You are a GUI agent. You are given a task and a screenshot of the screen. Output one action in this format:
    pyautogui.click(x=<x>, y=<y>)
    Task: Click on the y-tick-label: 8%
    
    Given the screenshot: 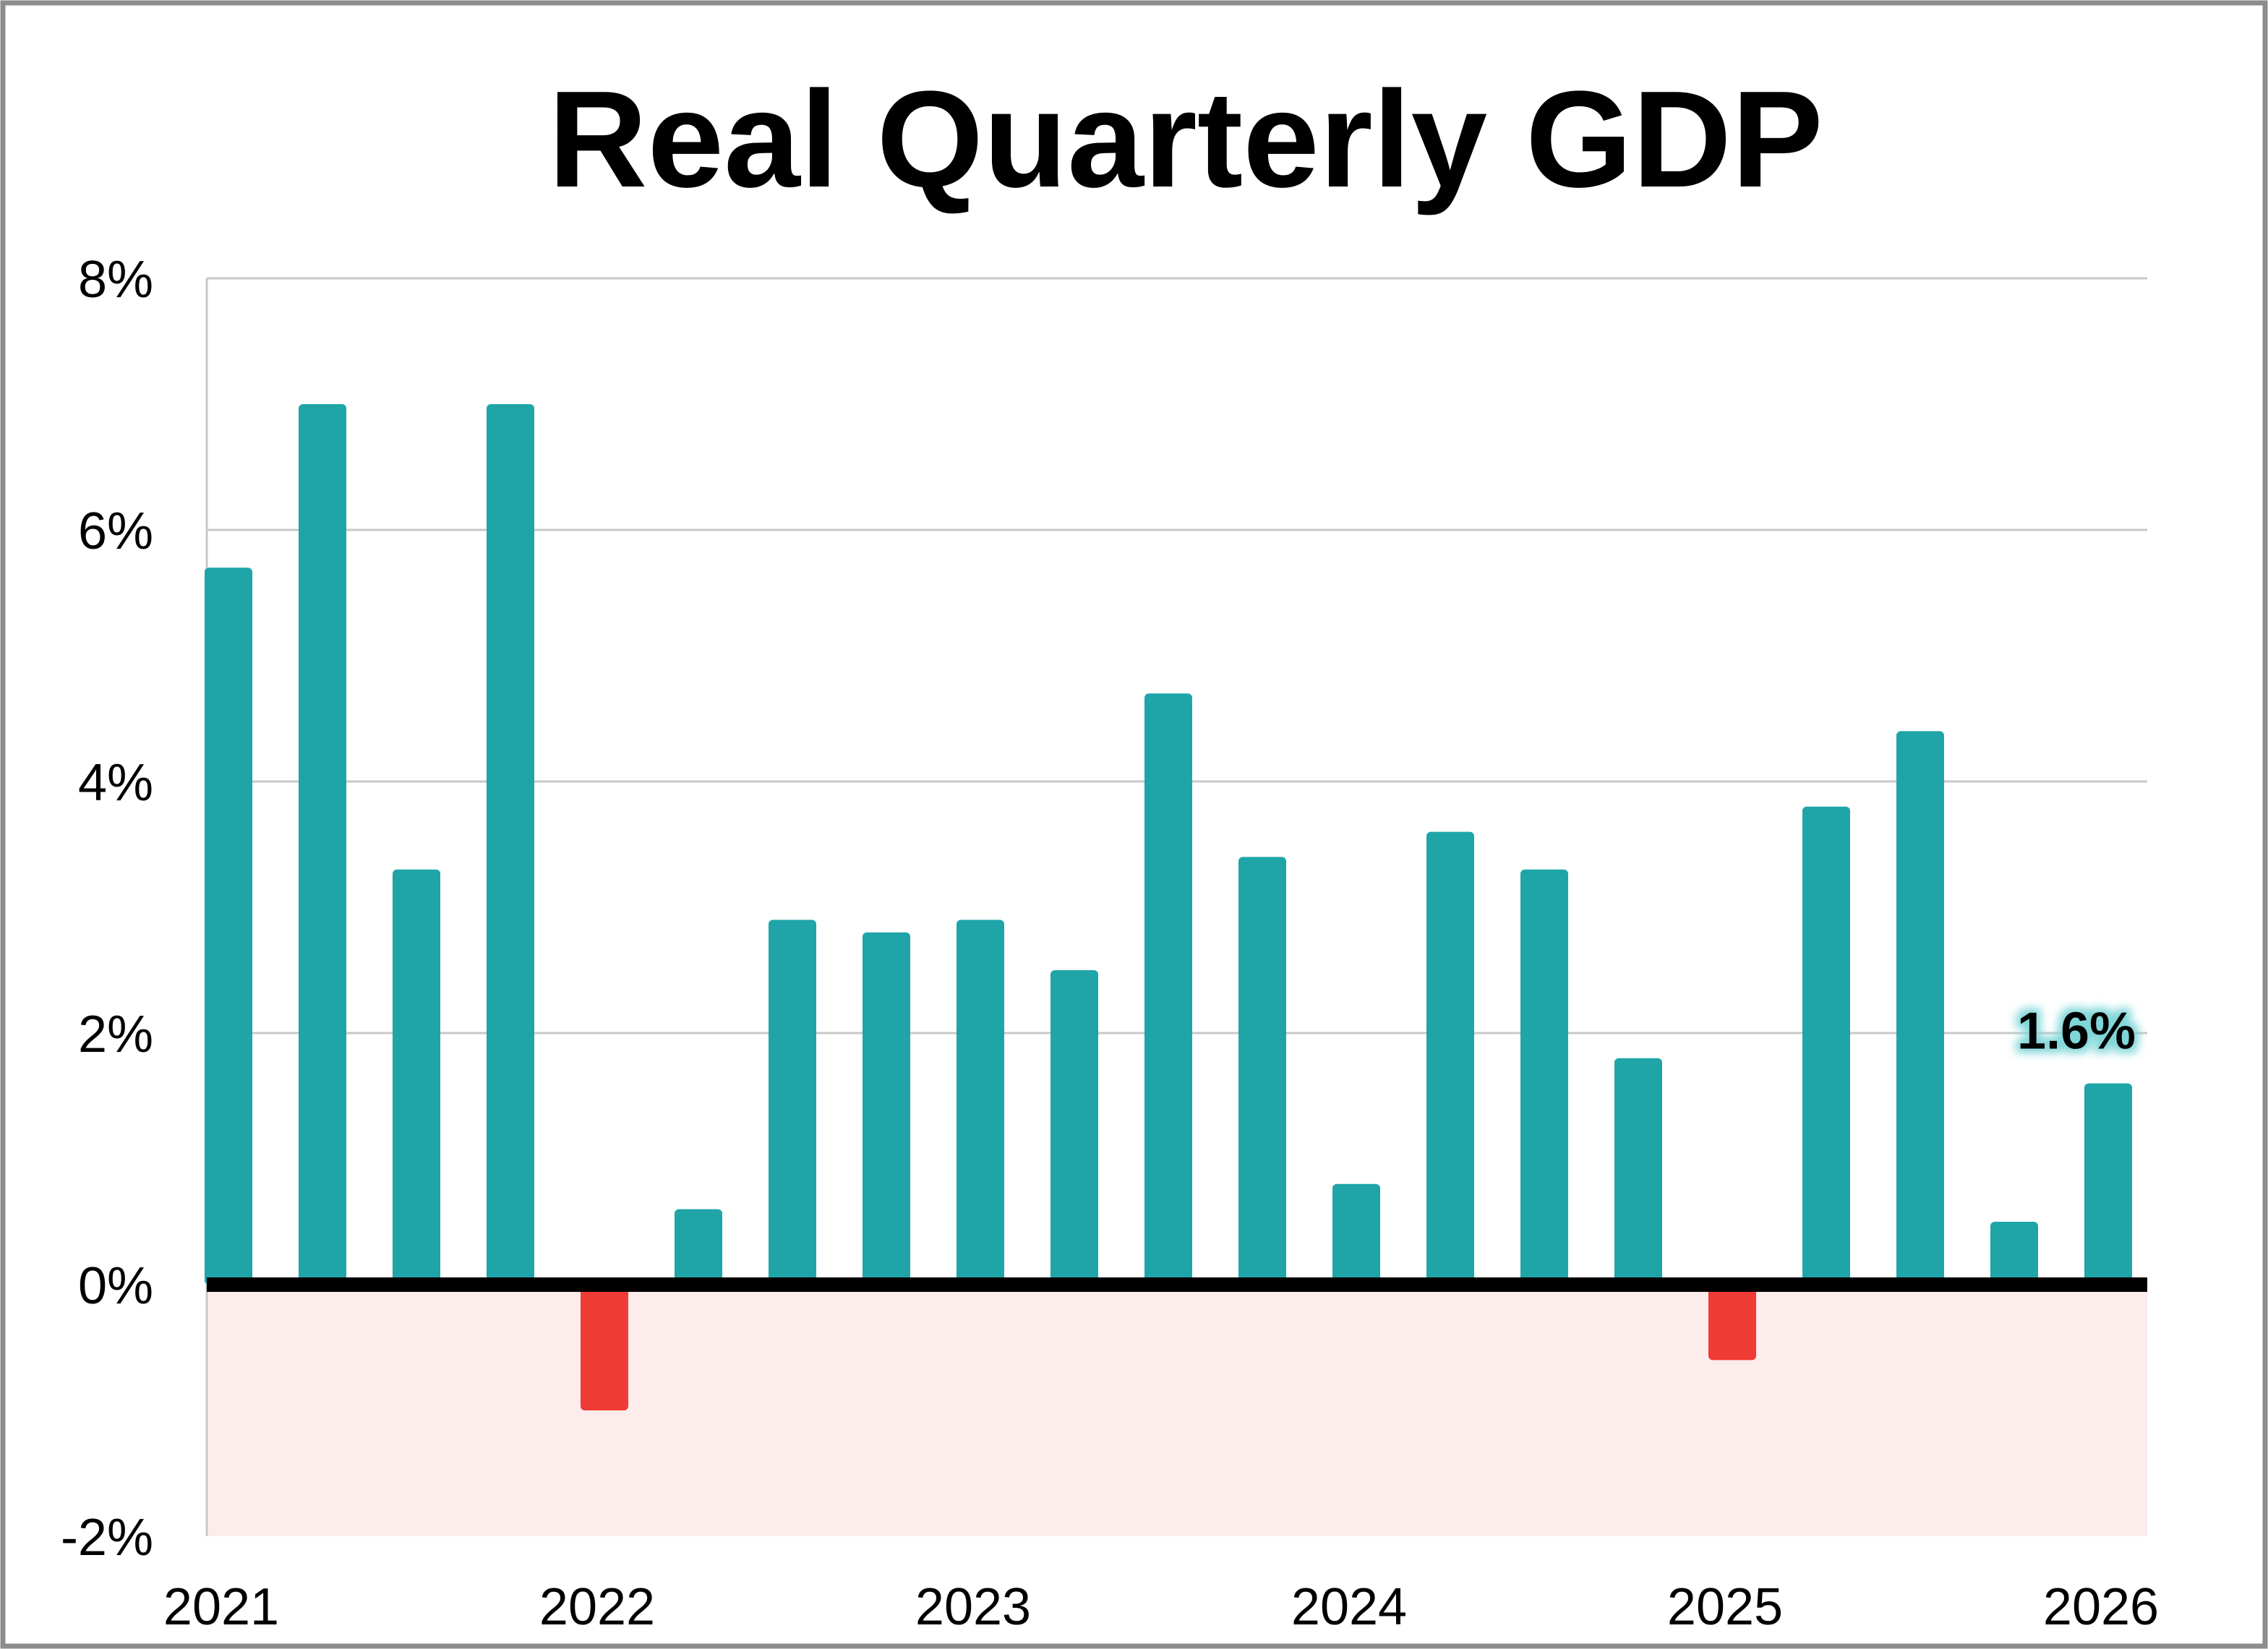 What is the action you would take?
    pyautogui.click(x=115, y=280)
    